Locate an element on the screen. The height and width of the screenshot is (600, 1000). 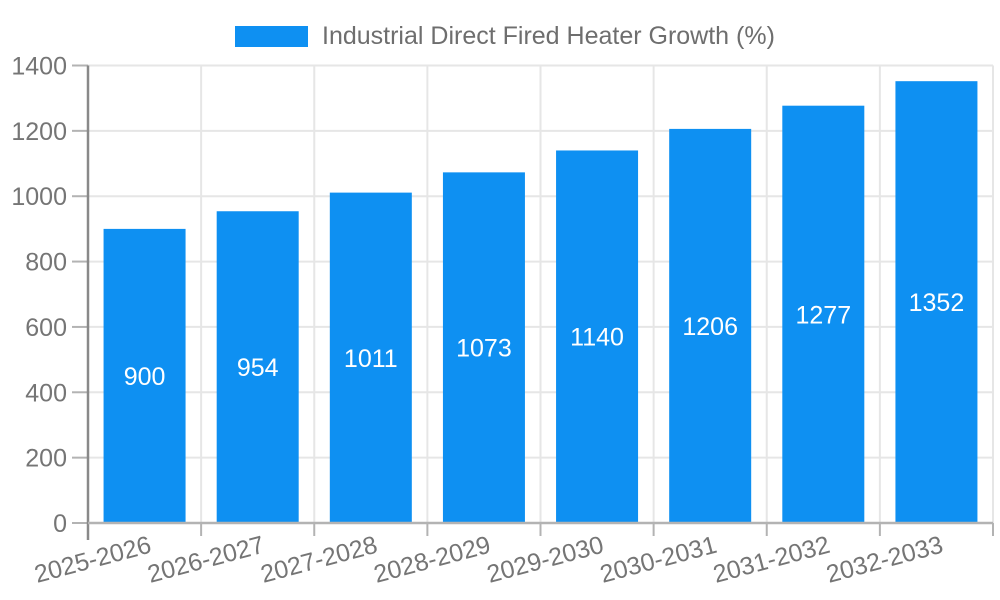
x-tick-label: 2026-2027 is located at coordinates (206, 560).